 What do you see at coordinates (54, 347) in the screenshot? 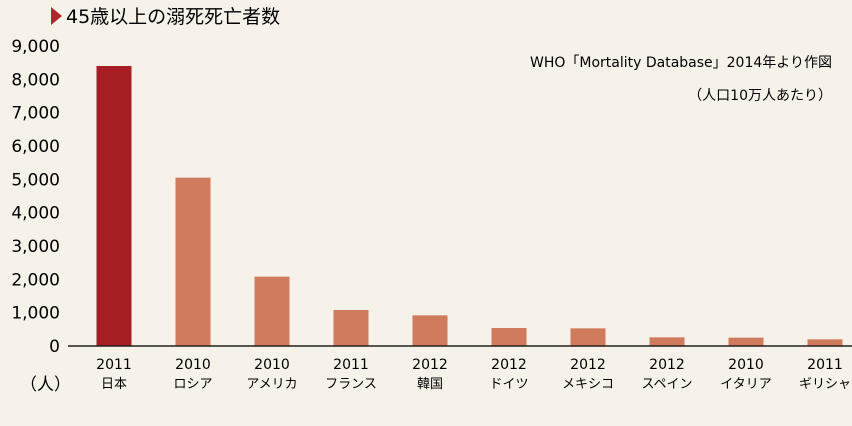
I see `y-tick-label: 0` at bounding box center [54, 347].